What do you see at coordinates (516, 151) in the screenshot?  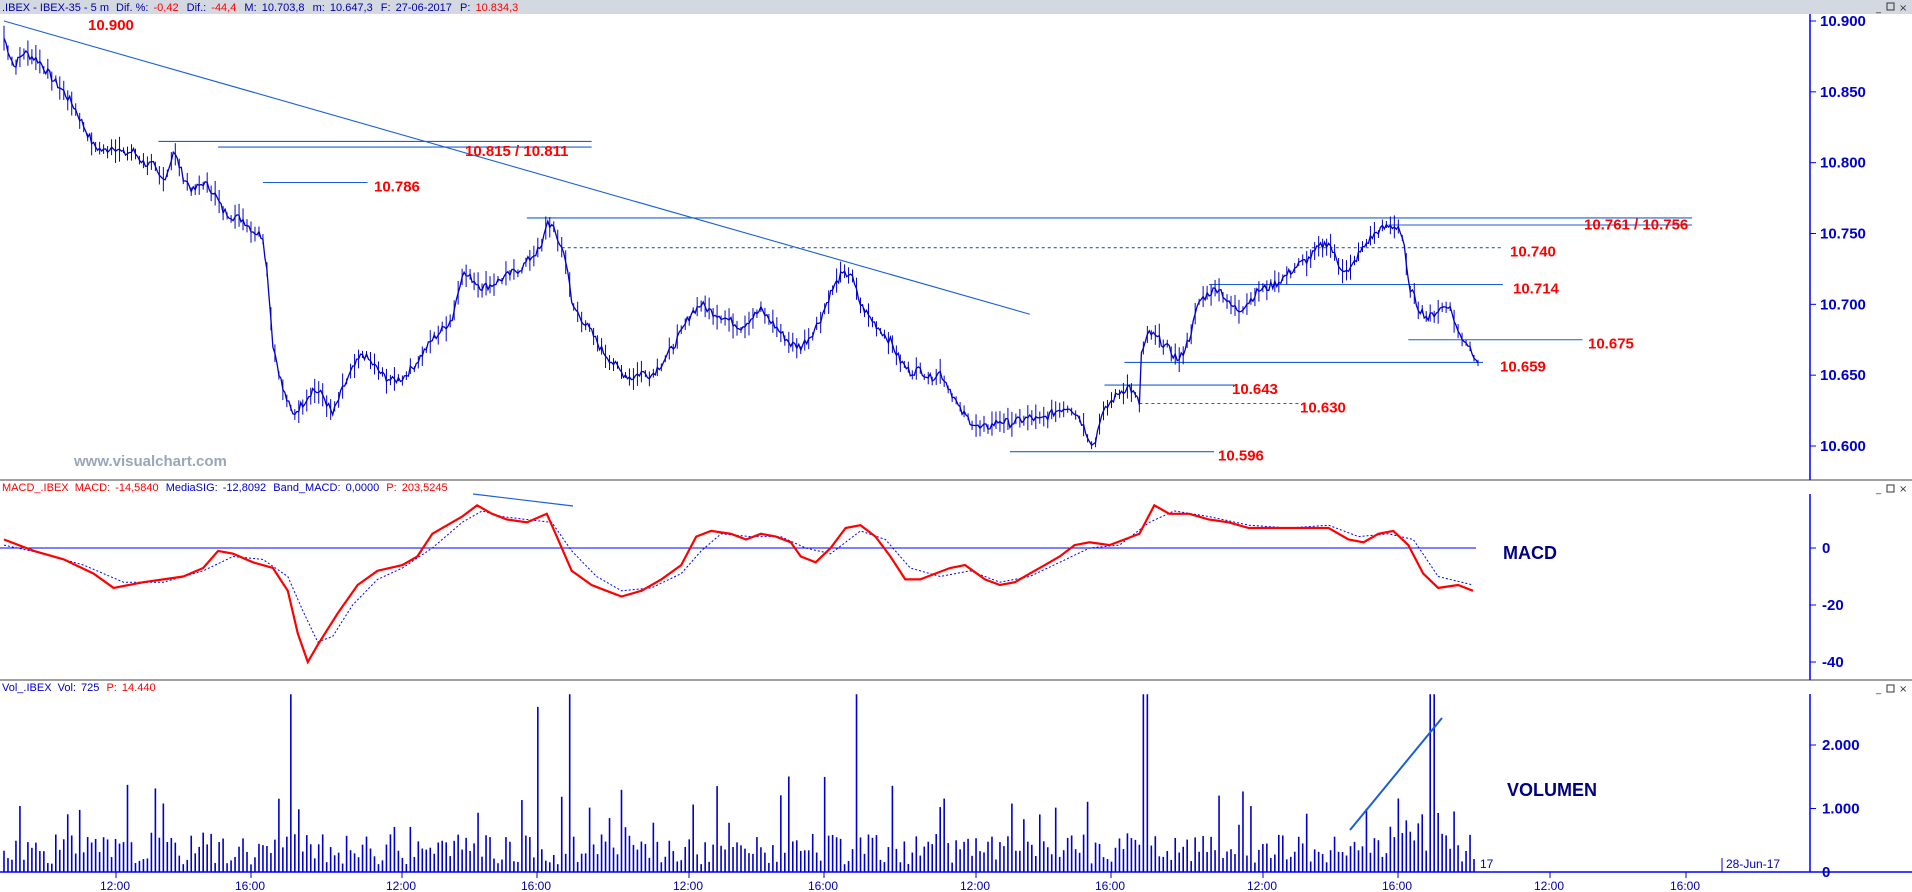 I see `level-label: 10.815 / 10.811` at bounding box center [516, 151].